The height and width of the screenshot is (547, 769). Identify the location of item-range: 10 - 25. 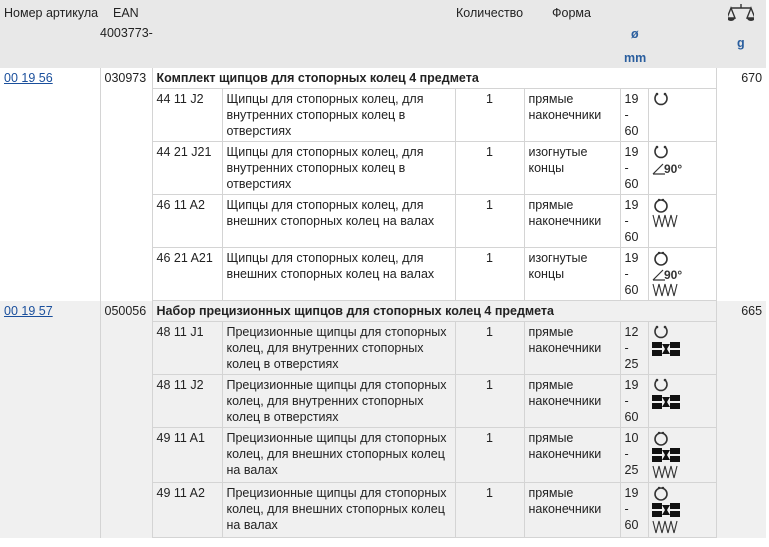
(634, 455).